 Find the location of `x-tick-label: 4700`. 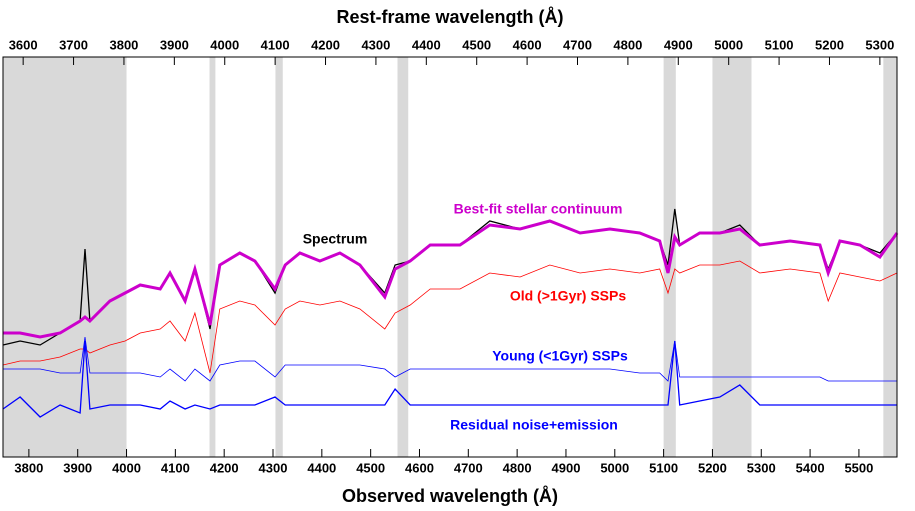

x-tick-label: 4700 is located at coordinates (468, 467).